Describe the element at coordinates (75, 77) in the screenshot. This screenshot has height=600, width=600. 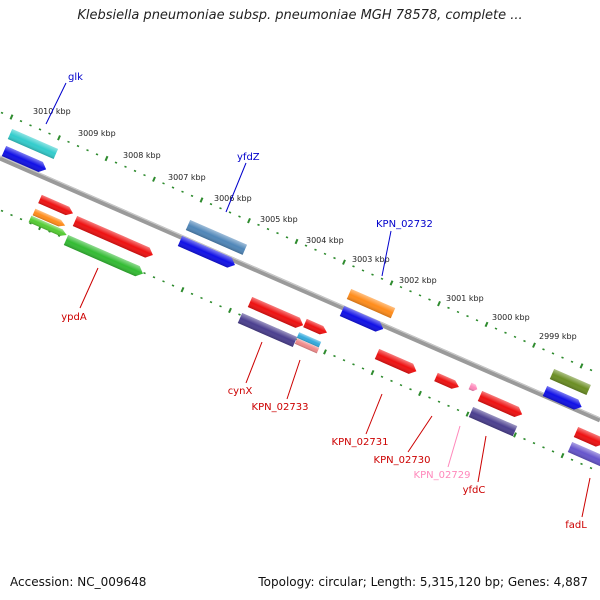
I see `gene-label: glk` at that location.